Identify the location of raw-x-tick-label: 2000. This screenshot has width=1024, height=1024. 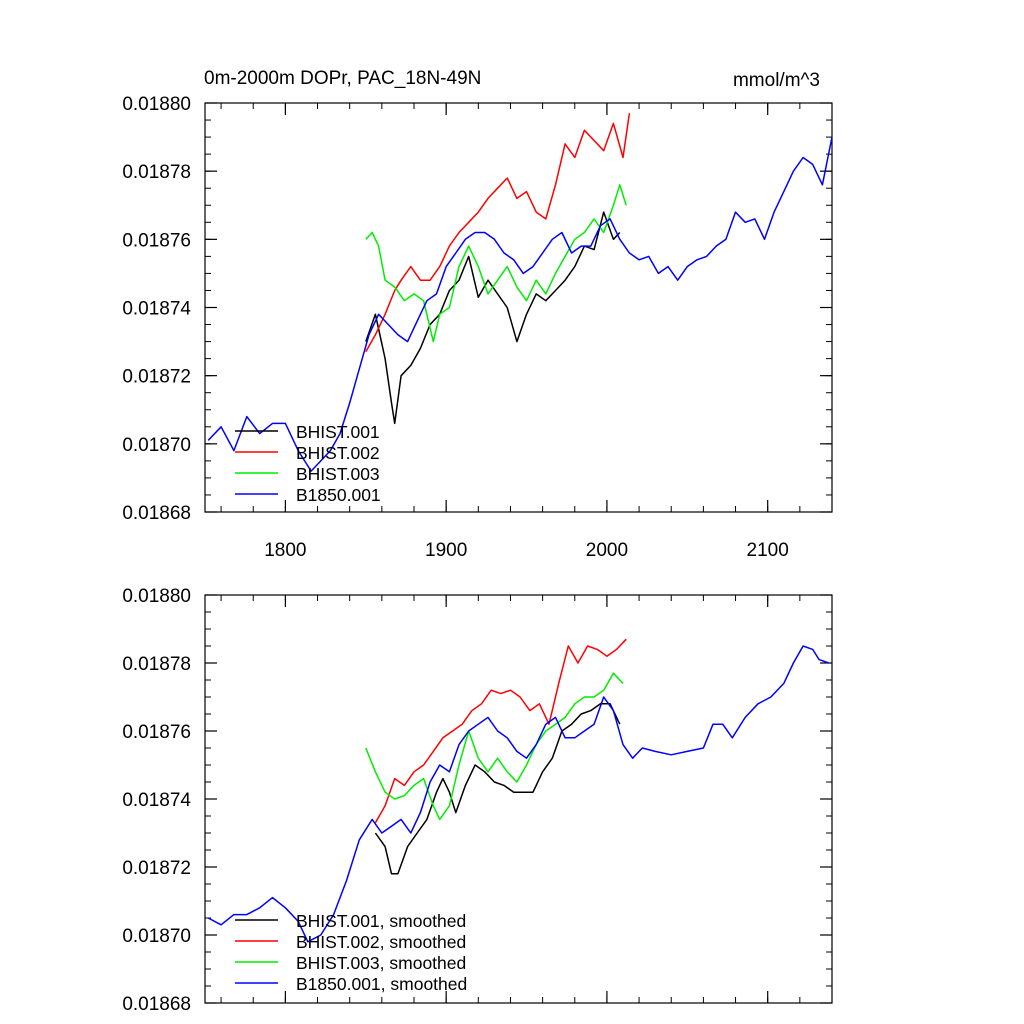
(607, 550).